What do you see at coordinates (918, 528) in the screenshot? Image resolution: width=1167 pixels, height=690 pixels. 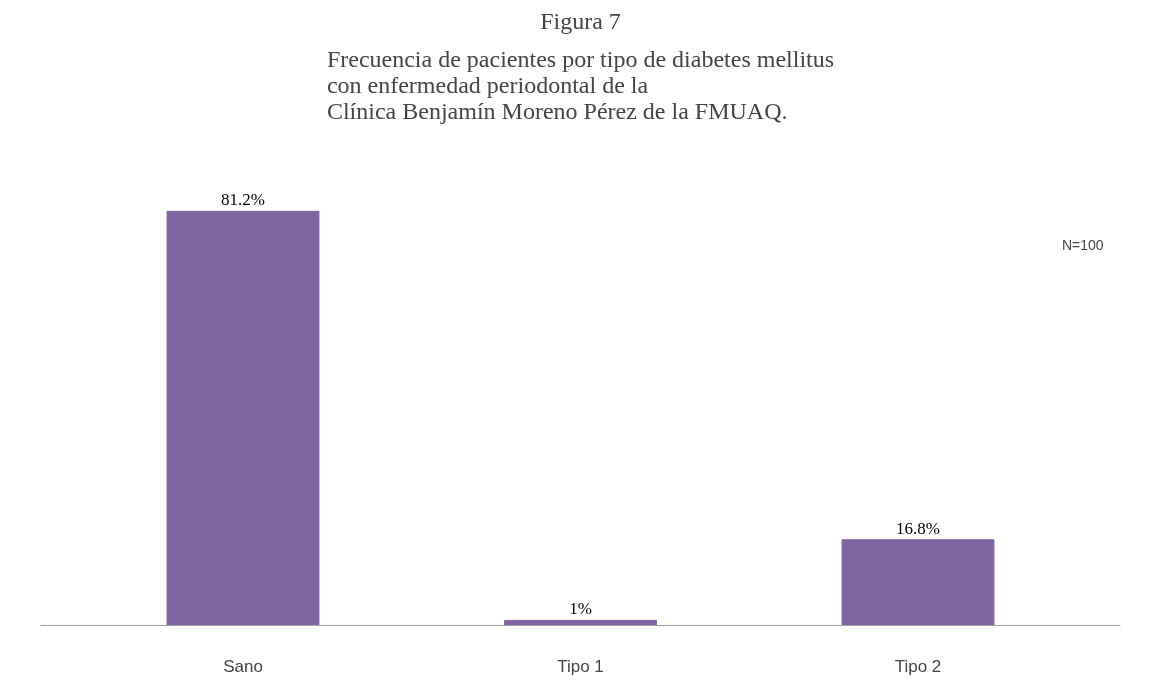 I see `data-label: 16.8%` at bounding box center [918, 528].